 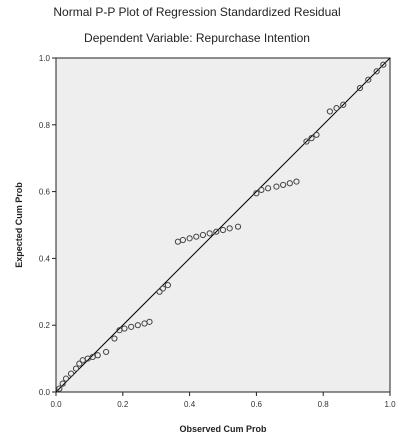 What do you see at coordinates (390, 404) in the screenshot?
I see `x-tick-label: 1.0` at bounding box center [390, 404].